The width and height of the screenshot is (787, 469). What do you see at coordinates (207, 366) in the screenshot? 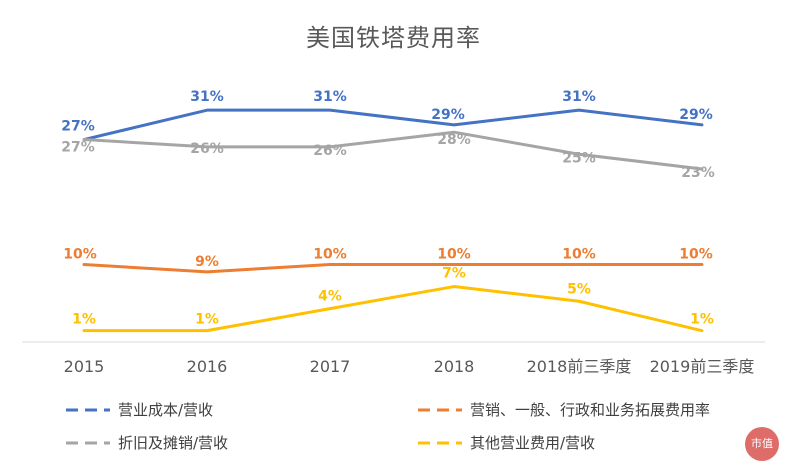
I see `x-tick-label: 2016` at bounding box center [207, 366].